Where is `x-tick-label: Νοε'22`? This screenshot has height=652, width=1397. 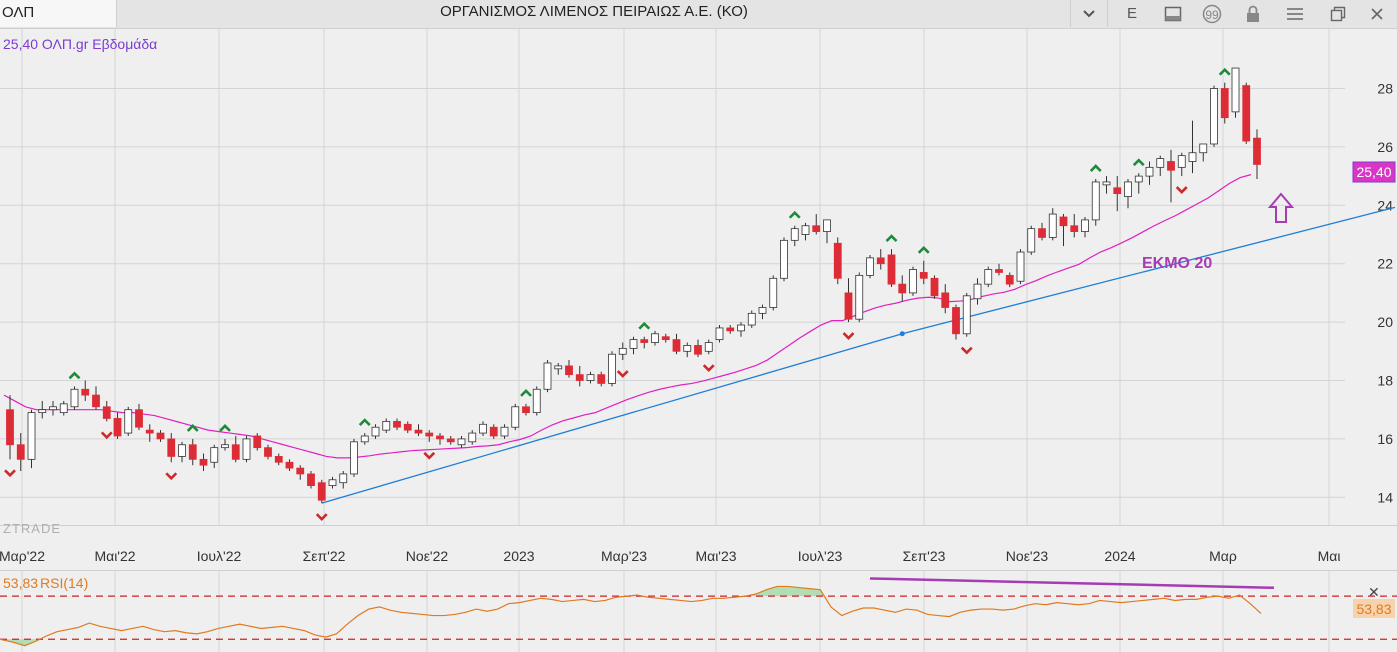 x-tick-label: Νοε'22 is located at coordinates (427, 556).